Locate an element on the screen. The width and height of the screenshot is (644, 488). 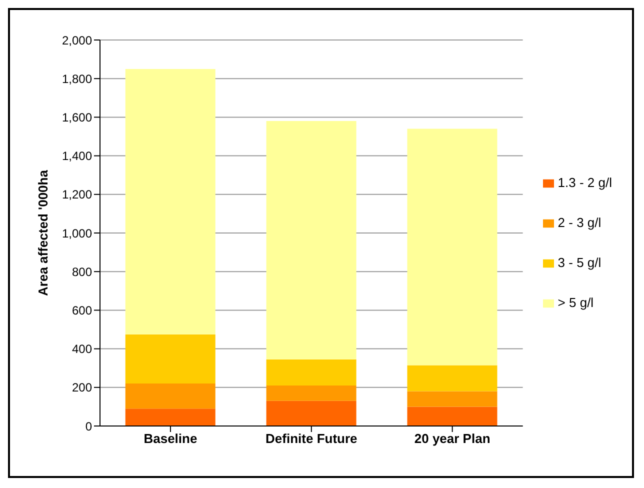
y-tick-label: 1,800 is located at coordinates (77, 79).